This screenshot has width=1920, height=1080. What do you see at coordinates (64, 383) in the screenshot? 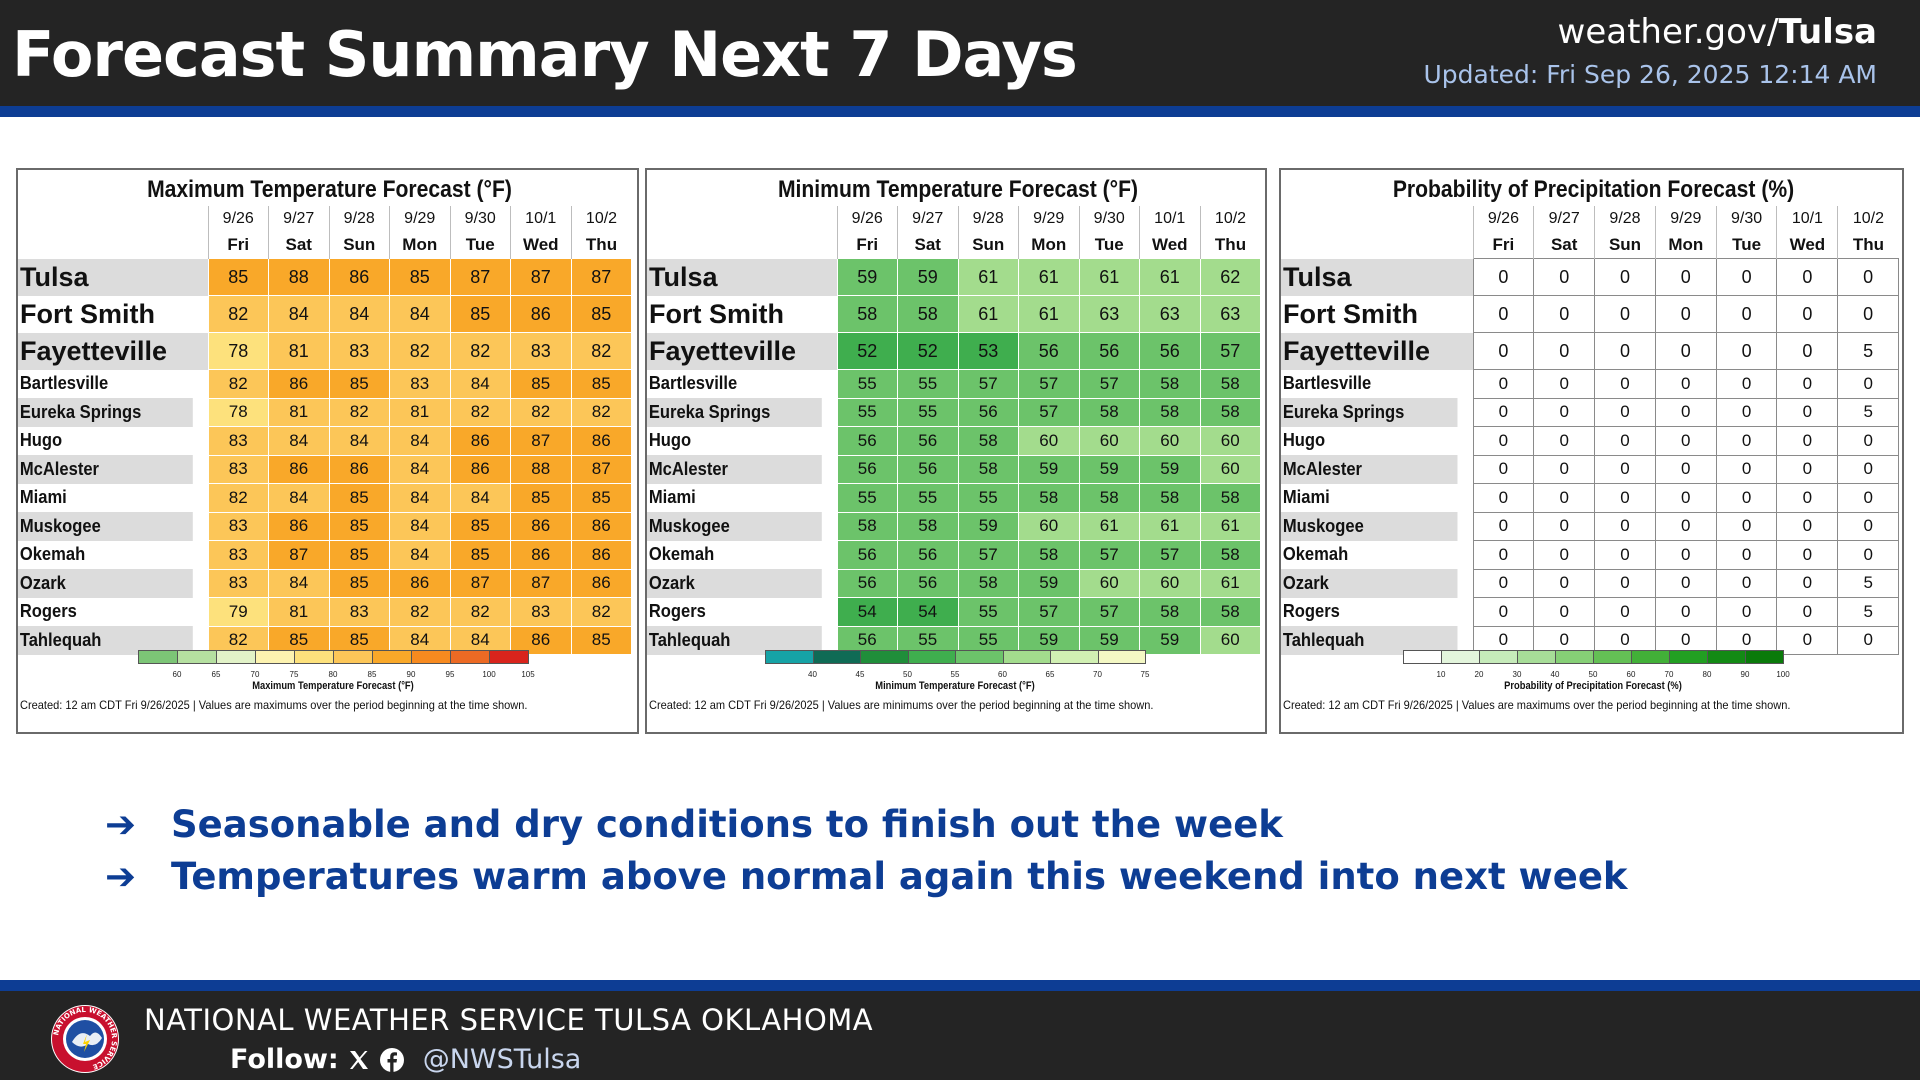
I see `city-name: Bartlesville` at bounding box center [64, 383].